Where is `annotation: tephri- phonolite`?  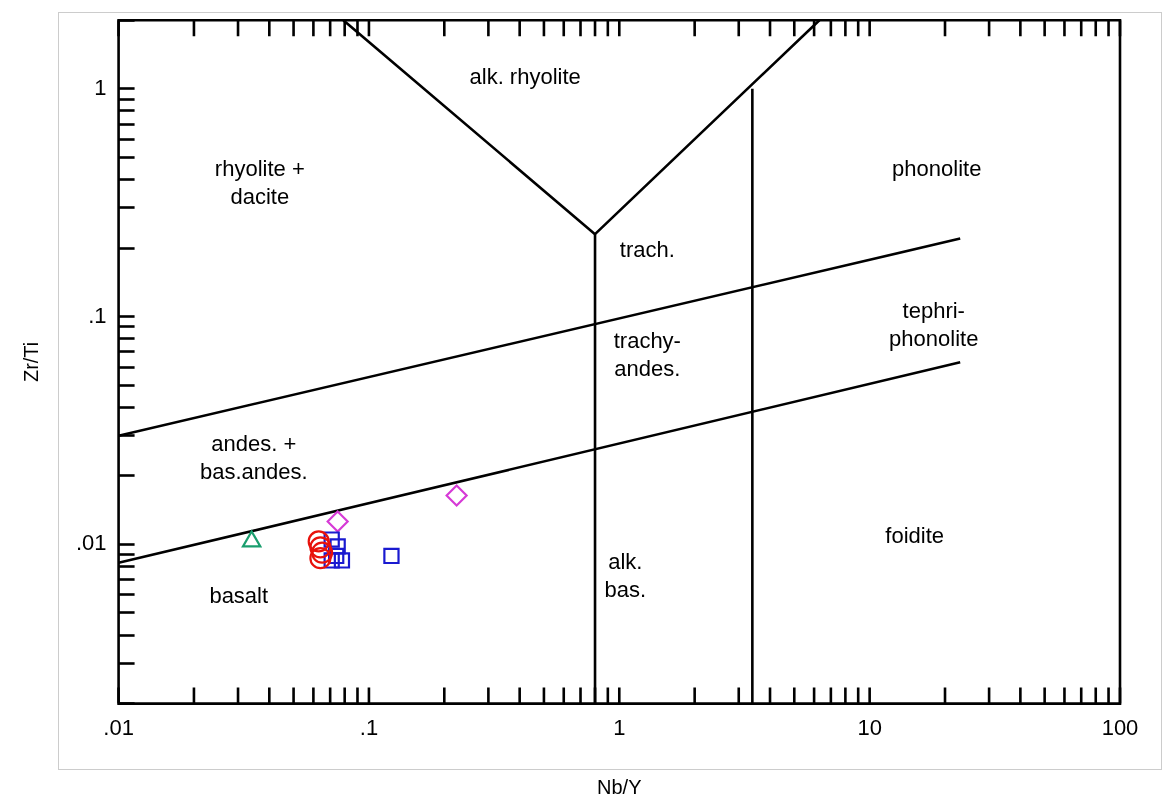
annotation: tephri- phonolite is located at coordinates (934, 324).